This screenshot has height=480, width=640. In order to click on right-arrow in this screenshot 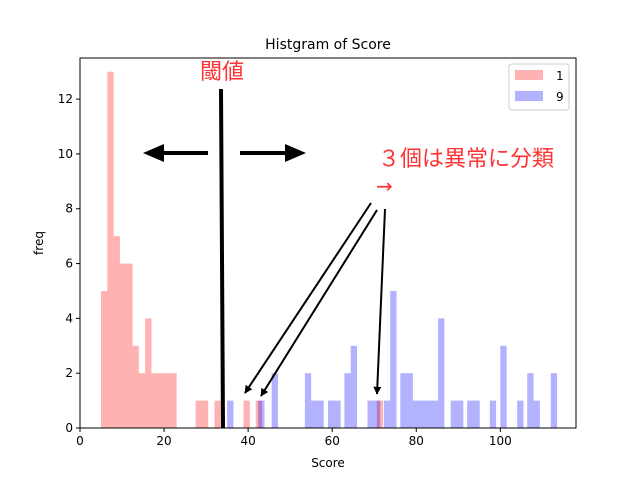, I will do `click(273, 153)`.